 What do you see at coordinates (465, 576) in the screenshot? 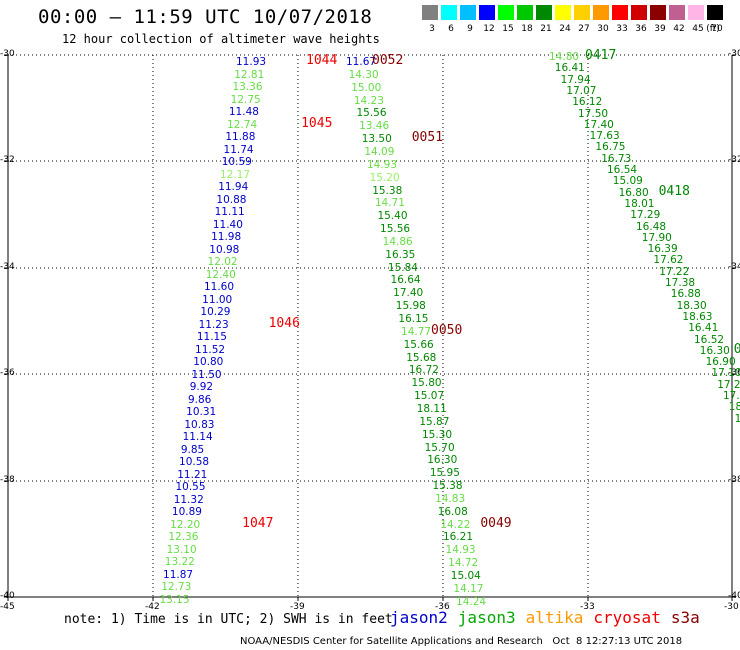
I see `swh-value: 15.04` at bounding box center [465, 576].